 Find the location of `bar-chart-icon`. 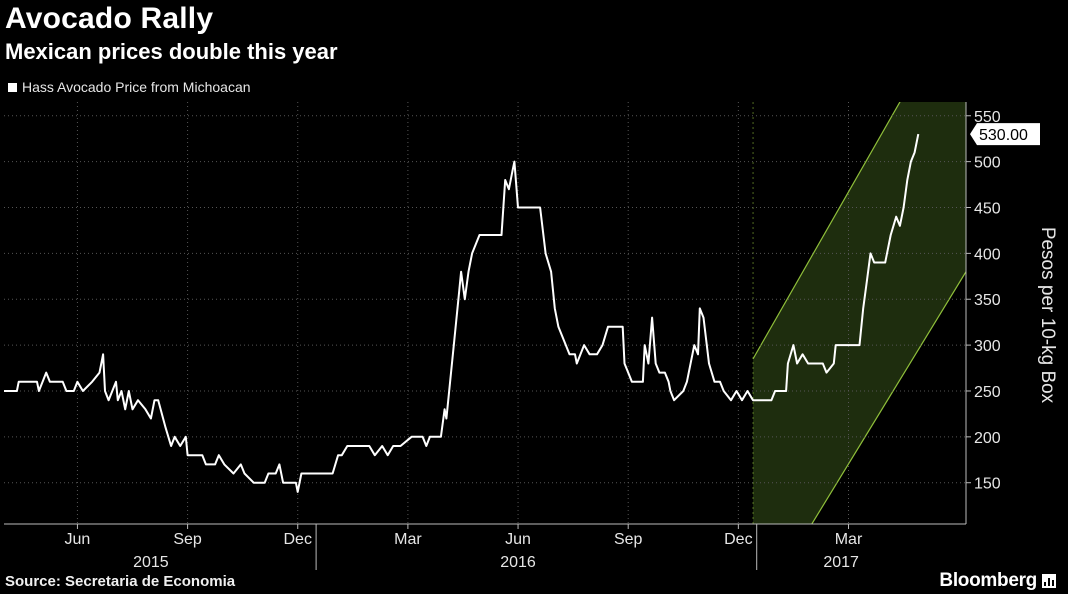

bar-chart-icon is located at coordinates (1049, 581).